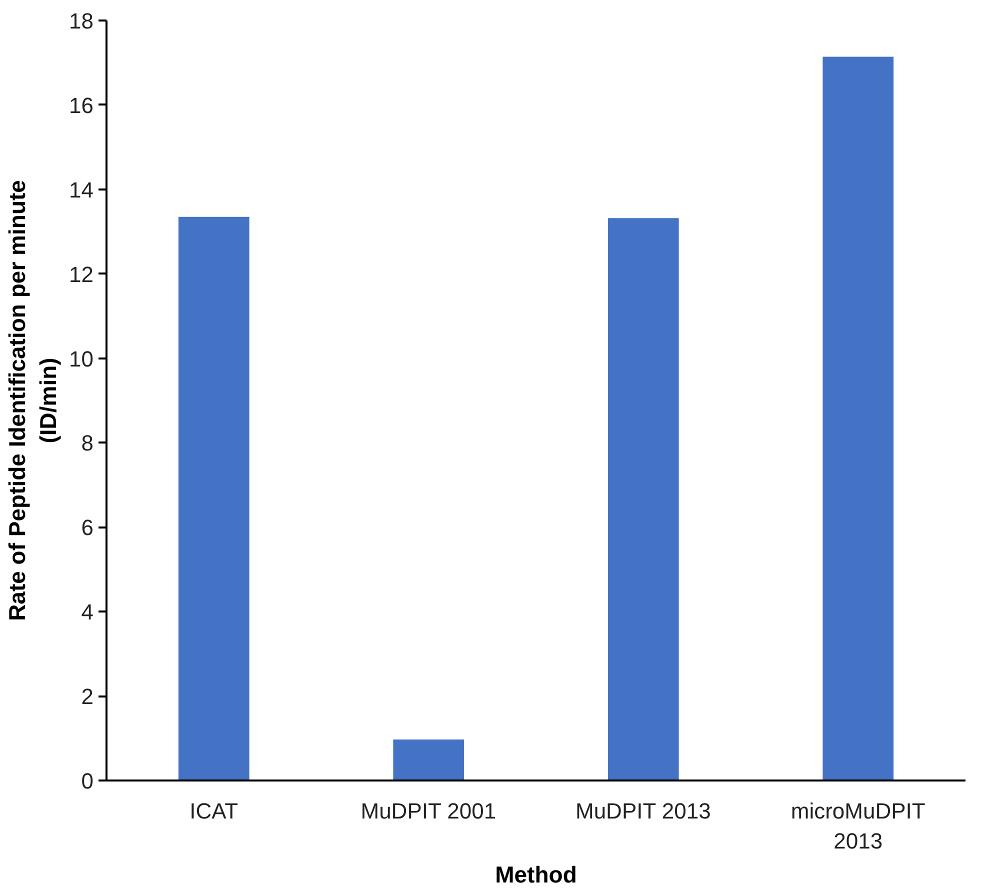  I want to click on y-tick-label: 12, so click(81, 274).